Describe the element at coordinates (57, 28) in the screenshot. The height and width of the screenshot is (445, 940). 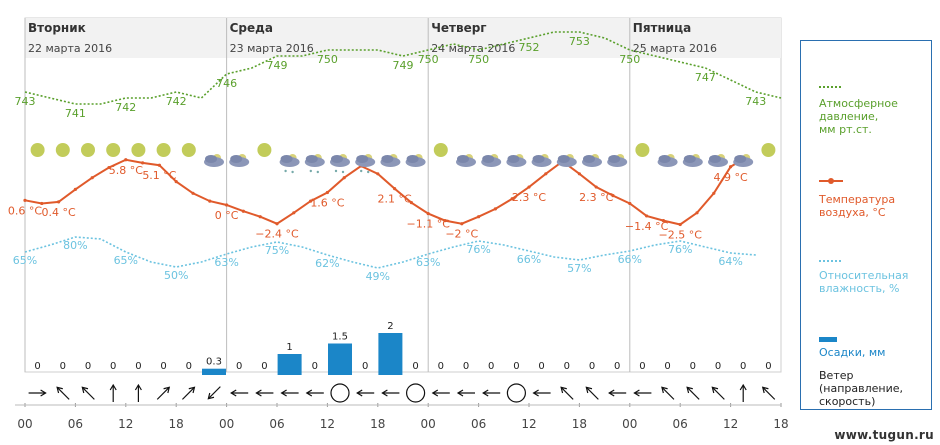
I see `day-name: Вторник` at that location.